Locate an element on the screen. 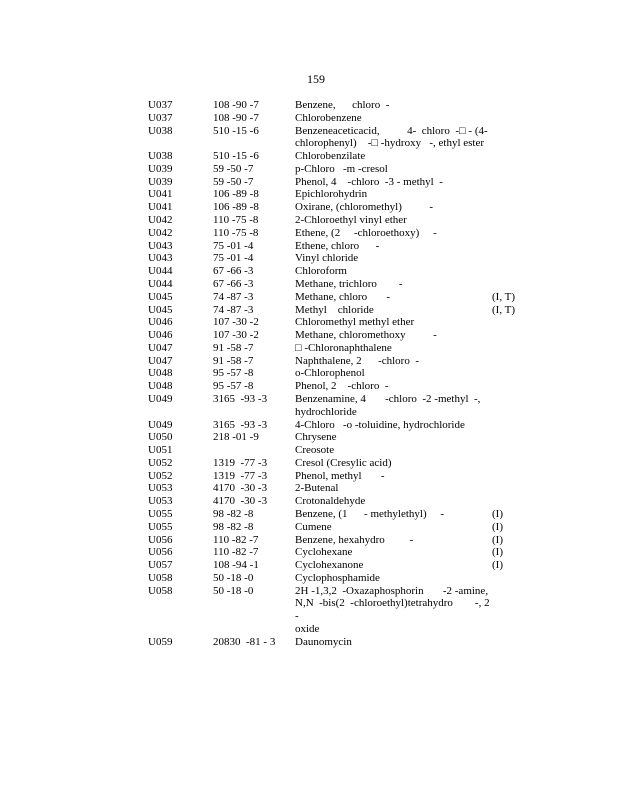  cas-number: 110 -82 -7 is located at coordinates (236, 539).